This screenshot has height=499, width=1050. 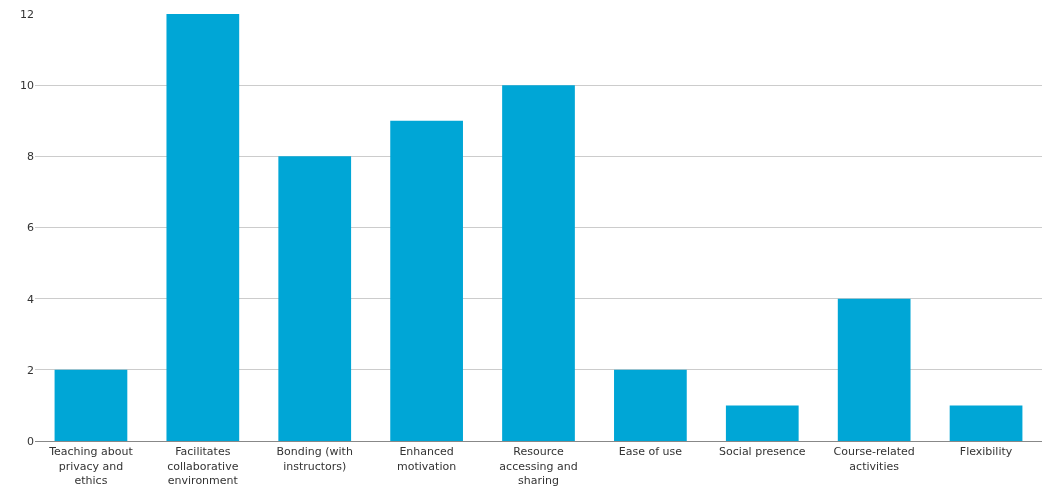 What do you see at coordinates (30, 370) in the screenshot?
I see `y-tick-label: 2` at bounding box center [30, 370].